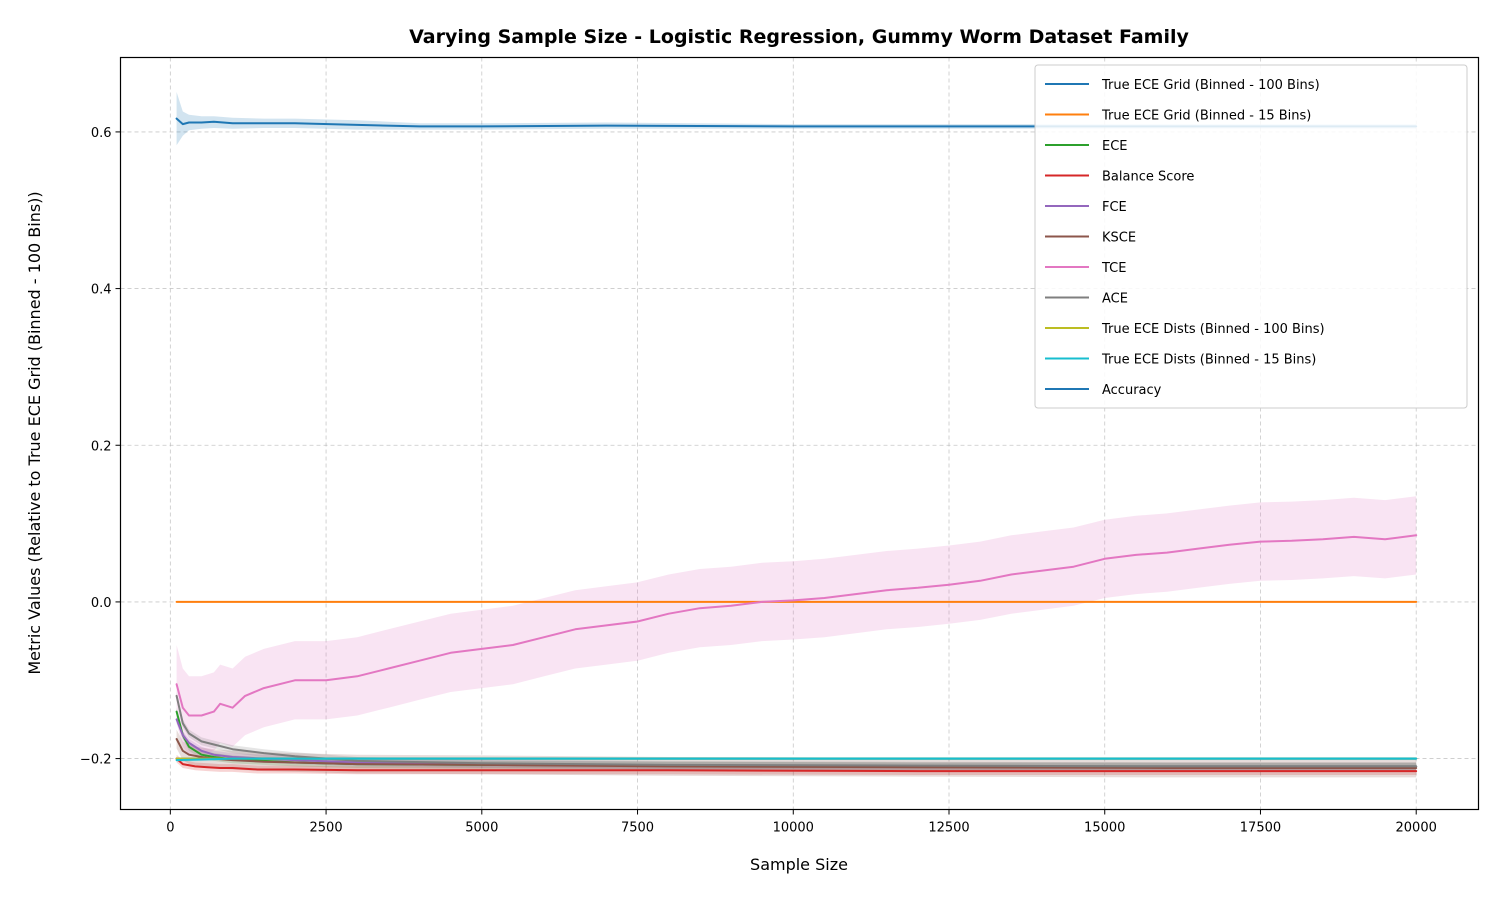 The image size is (1500, 900). Describe the element at coordinates (1113, 268) in the screenshot. I see `legend-label-tce: TCE` at that location.